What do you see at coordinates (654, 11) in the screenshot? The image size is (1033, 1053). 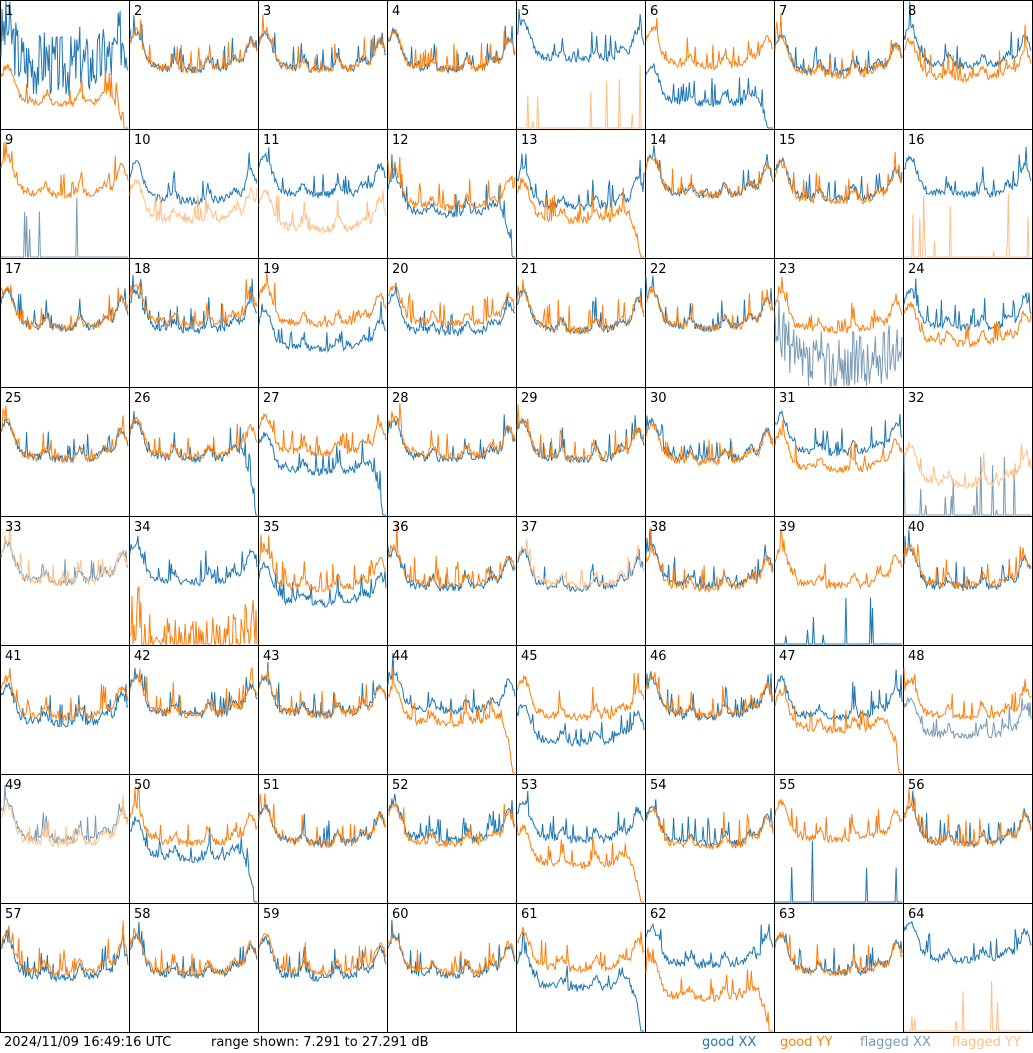 I see `panel-label: 6` at bounding box center [654, 11].